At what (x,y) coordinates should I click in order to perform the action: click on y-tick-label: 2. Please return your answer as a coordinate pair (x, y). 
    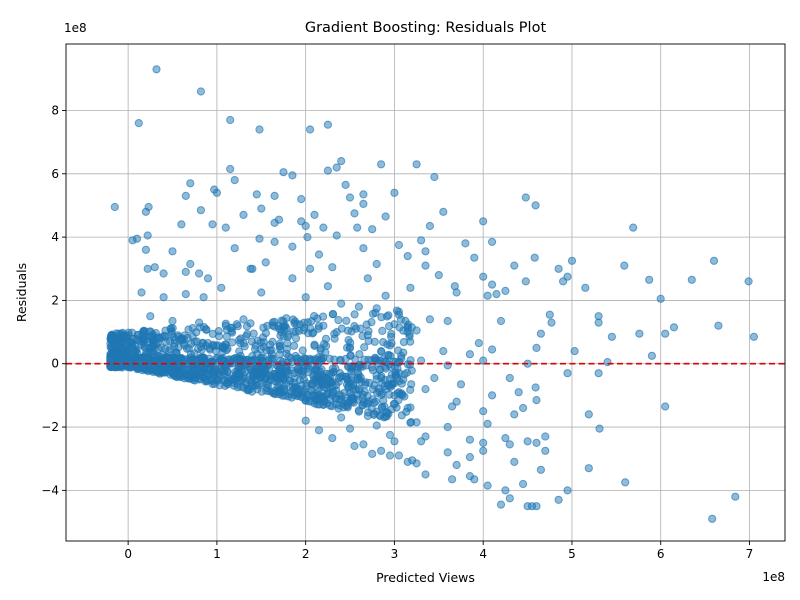
    Looking at the image, I should click on (55, 300).